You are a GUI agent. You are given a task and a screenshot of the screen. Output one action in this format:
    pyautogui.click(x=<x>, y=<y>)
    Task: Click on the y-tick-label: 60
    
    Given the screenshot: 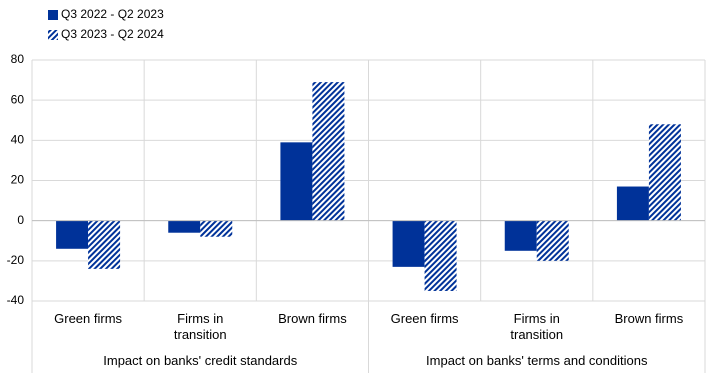 What is the action you would take?
    pyautogui.click(x=18, y=99)
    